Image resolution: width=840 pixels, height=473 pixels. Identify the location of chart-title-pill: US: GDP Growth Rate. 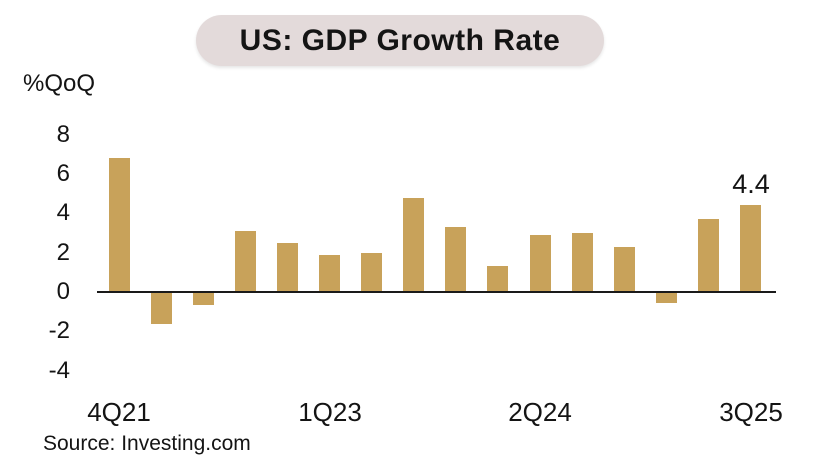
(400, 40).